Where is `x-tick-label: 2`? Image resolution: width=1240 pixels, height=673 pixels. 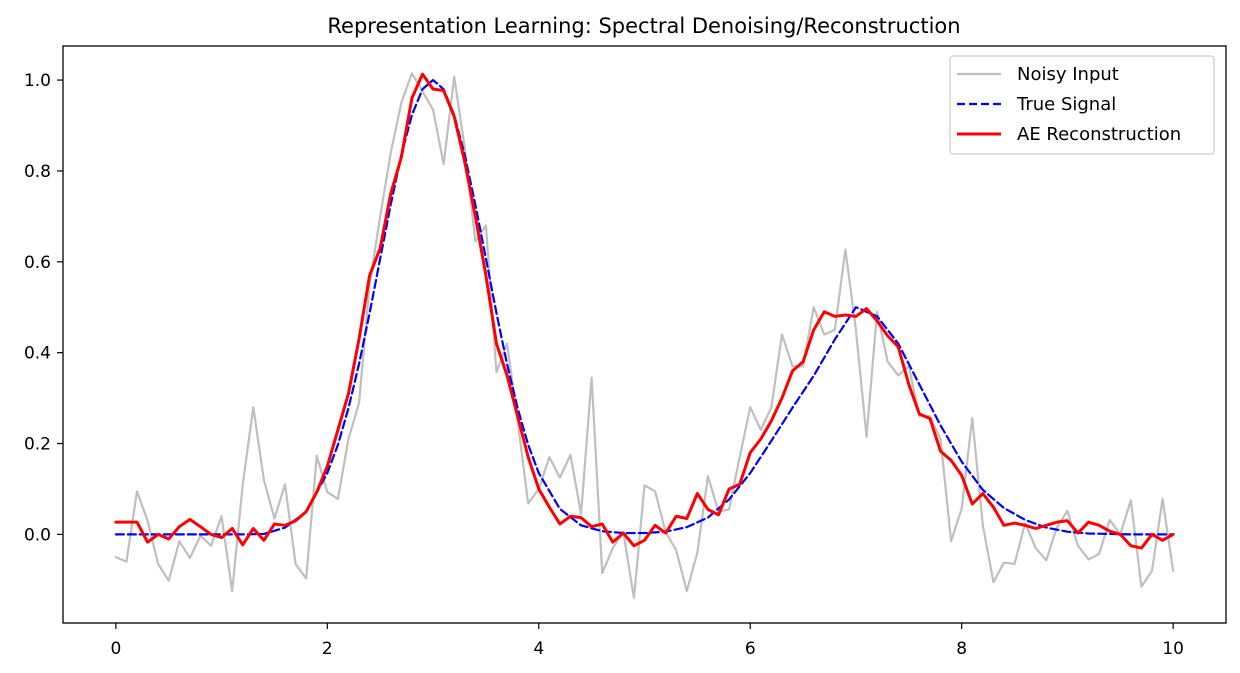 x-tick-label: 2 is located at coordinates (327, 649).